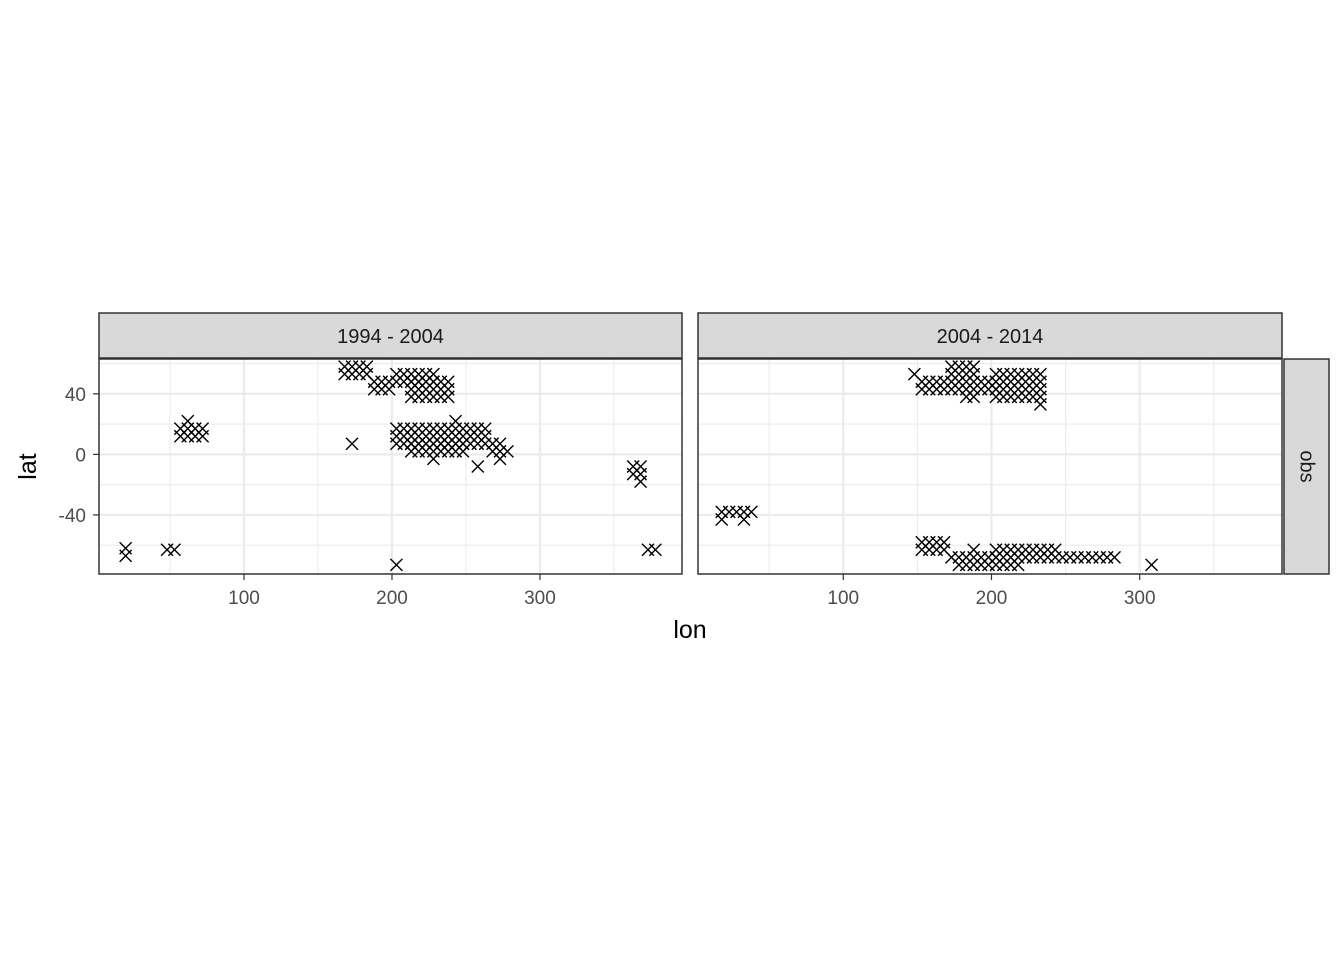  I want to click on y-tick-label: 0, so click(80, 455).